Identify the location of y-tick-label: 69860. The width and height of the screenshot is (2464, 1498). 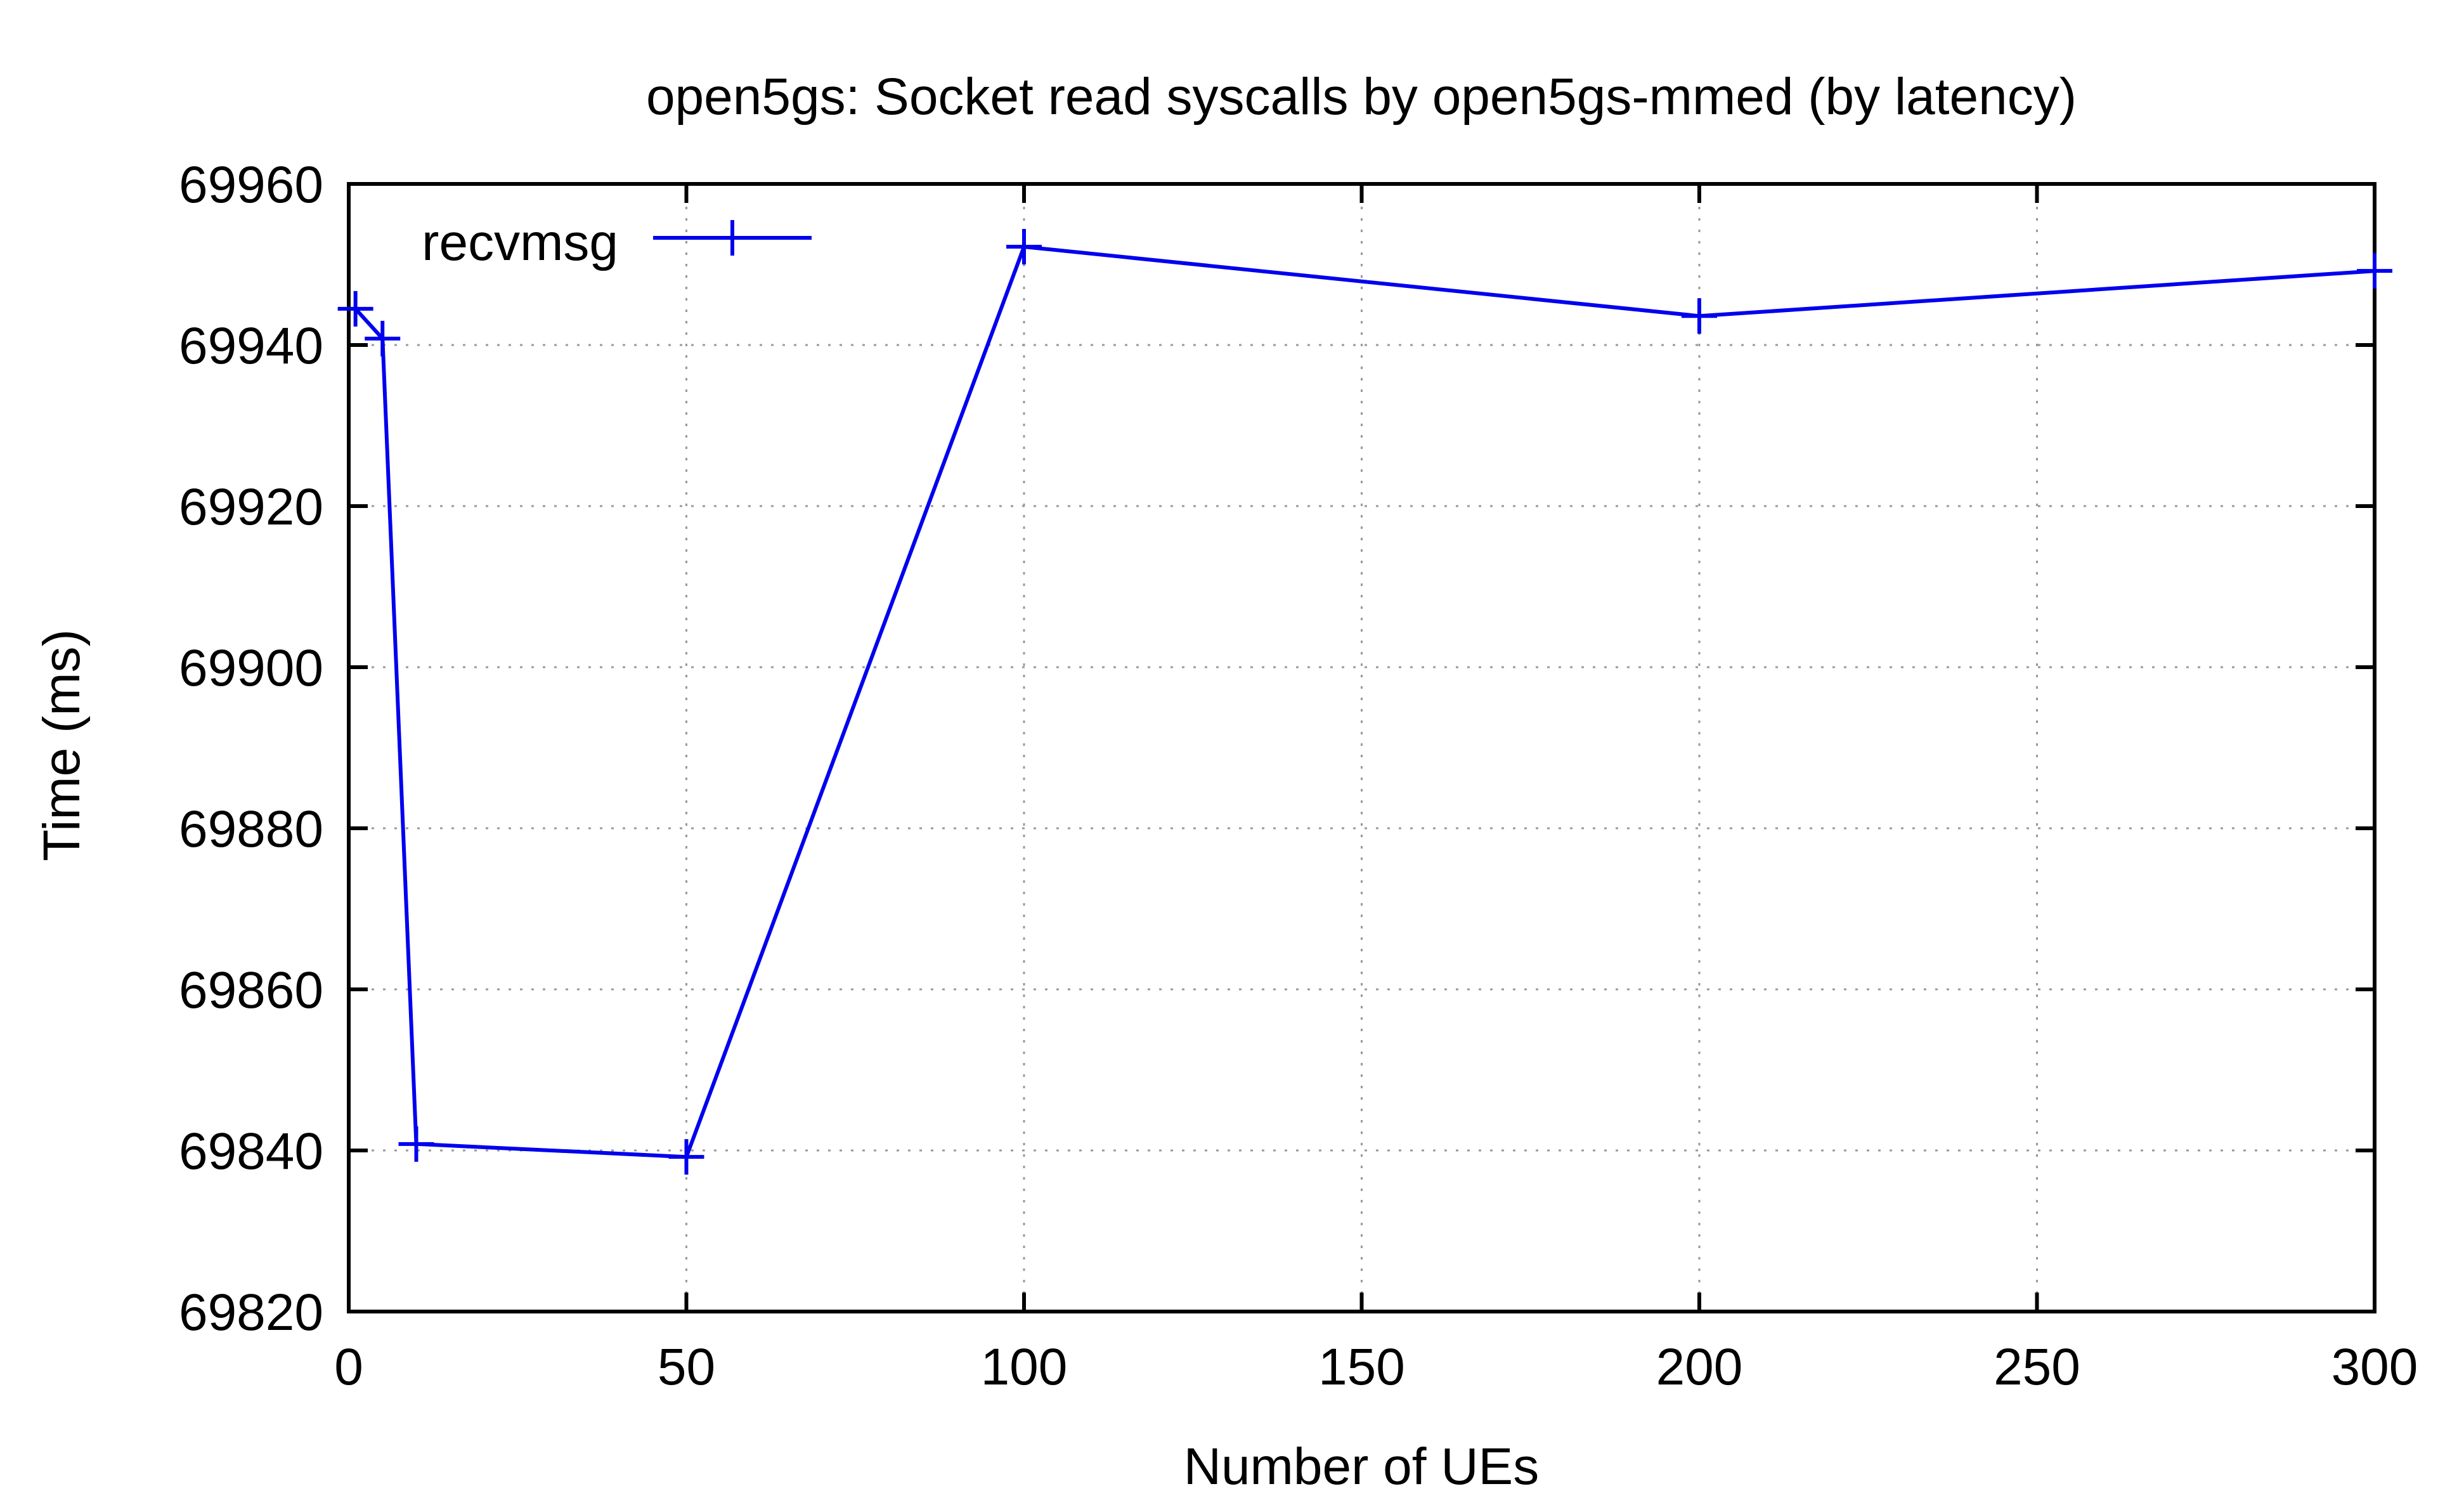
(251, 990).